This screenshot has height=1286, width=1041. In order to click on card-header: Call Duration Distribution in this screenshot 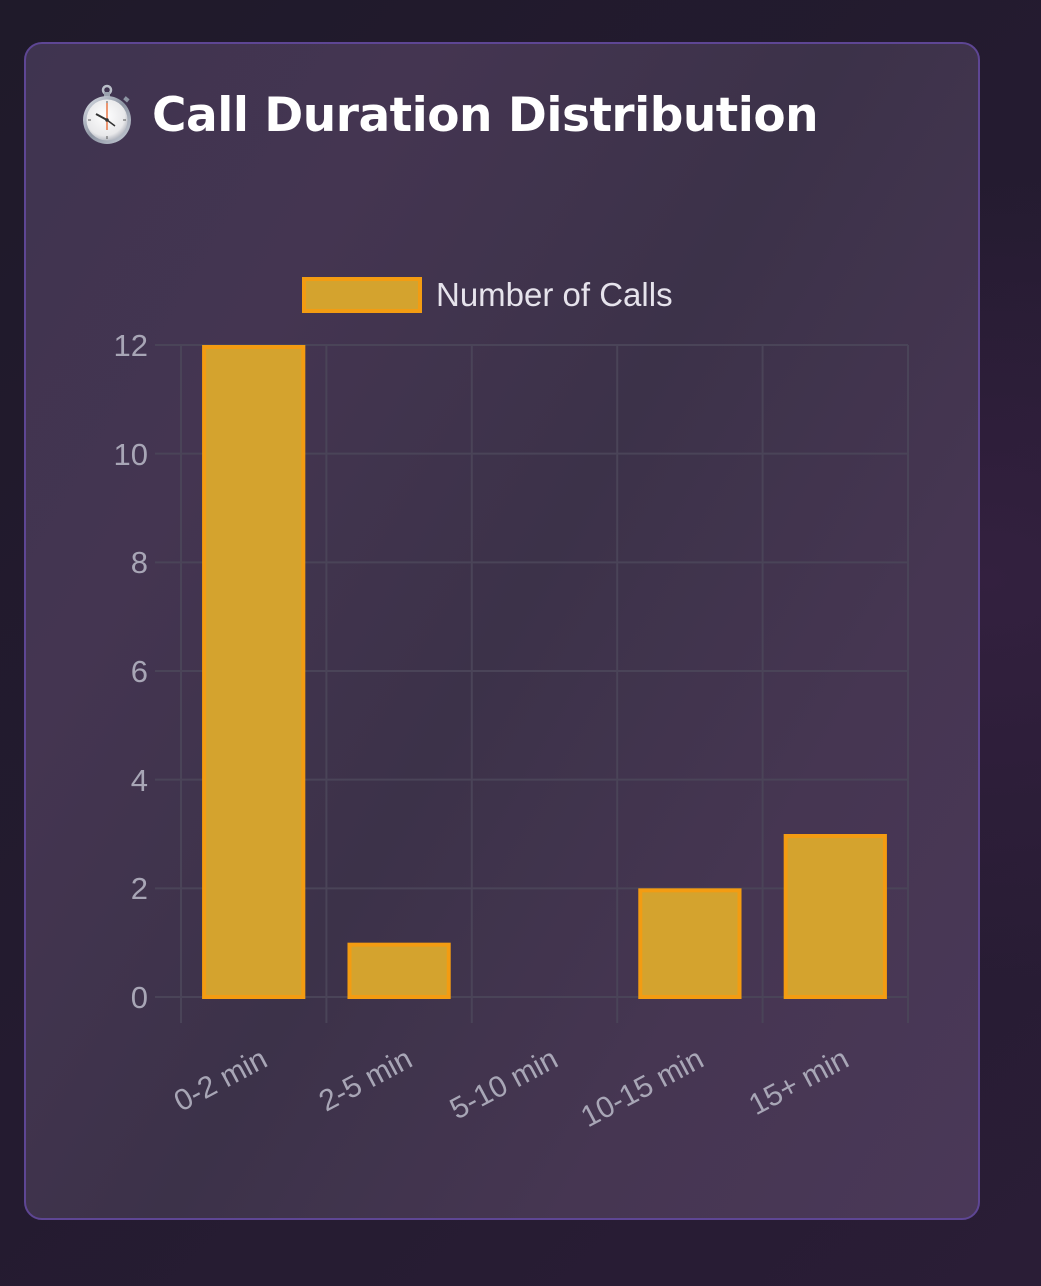, I will do `click(448, 115)`.